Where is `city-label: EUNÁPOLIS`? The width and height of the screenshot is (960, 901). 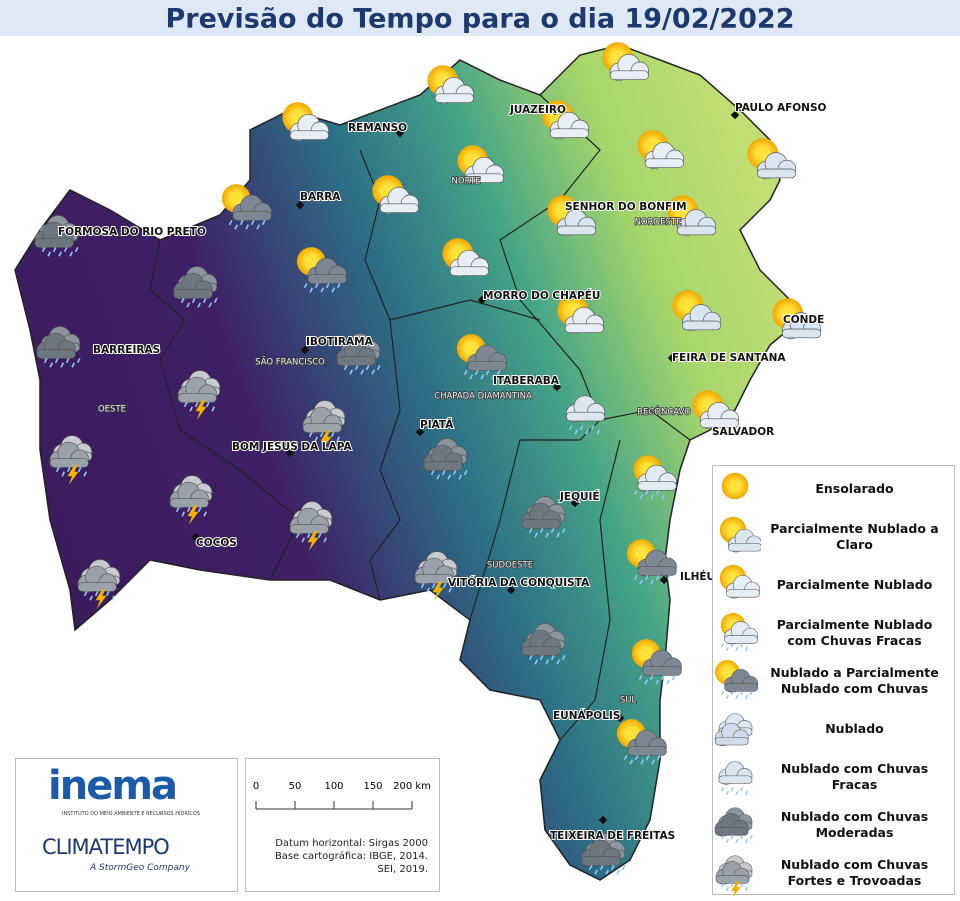
city-label: EUNÁPOLIS is located at coordinates (586, 715).